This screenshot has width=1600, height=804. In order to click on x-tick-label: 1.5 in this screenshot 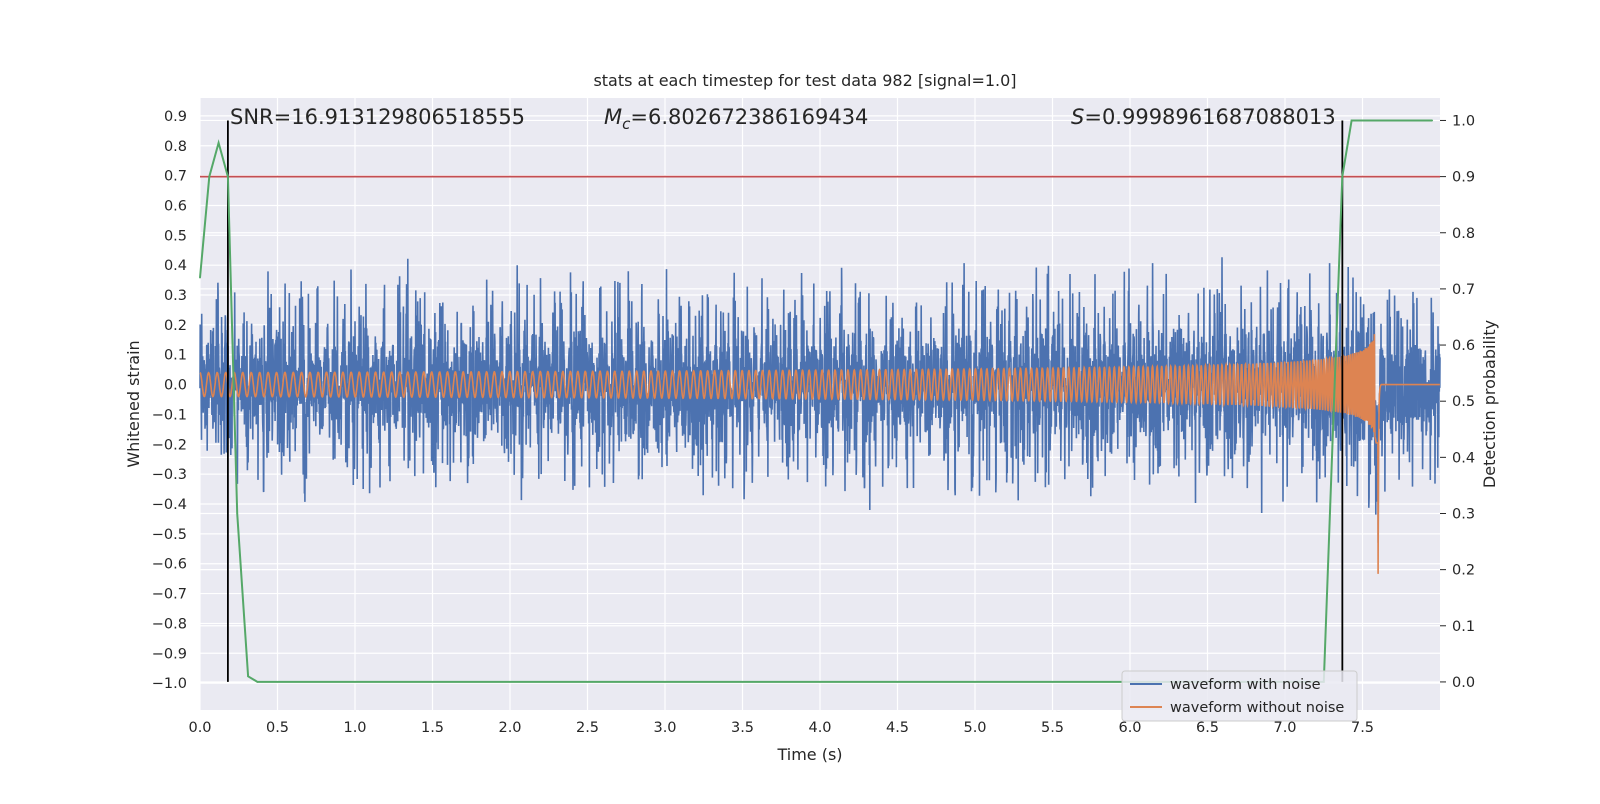, I will do `click(432, 728)`.